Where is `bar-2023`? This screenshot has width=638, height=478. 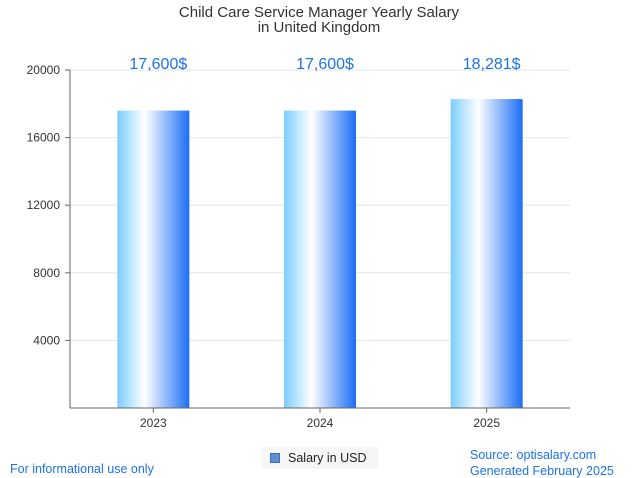
bar-2023 is located at coordinates (153, 259).